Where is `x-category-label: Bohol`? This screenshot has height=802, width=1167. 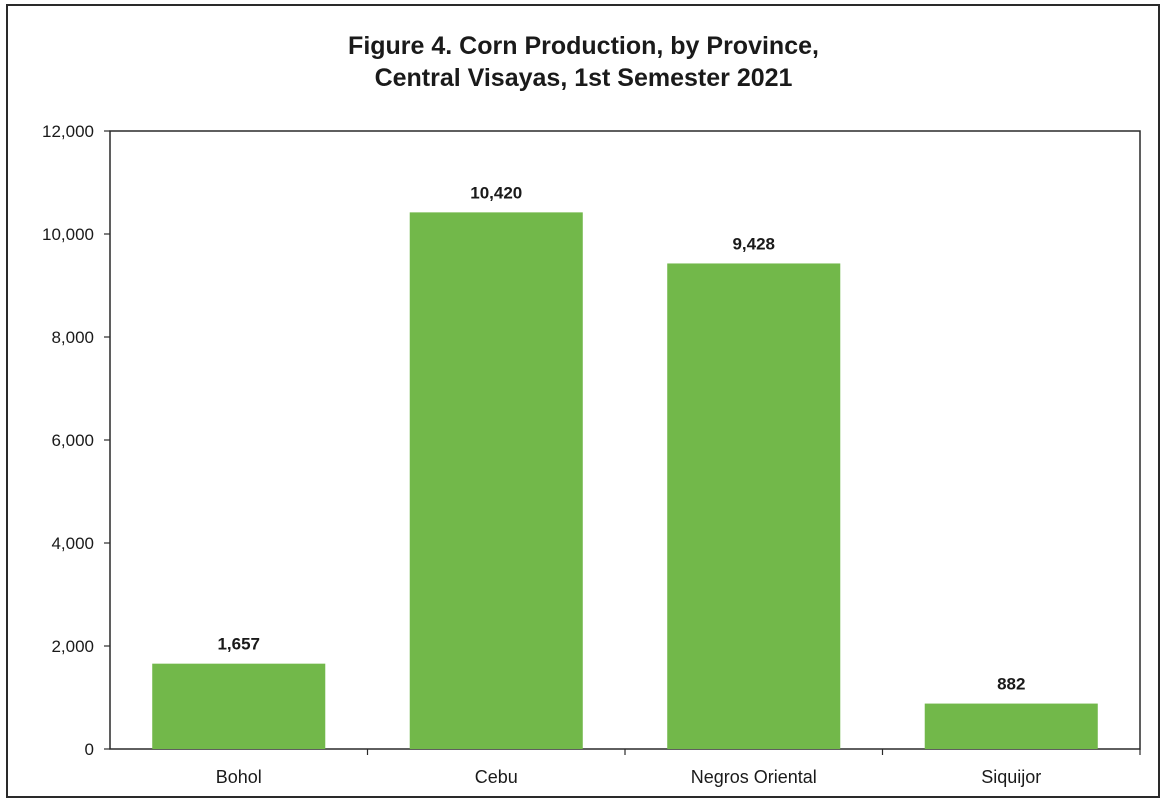 x-category-label: Bohol is located at coordinates (239, 777).